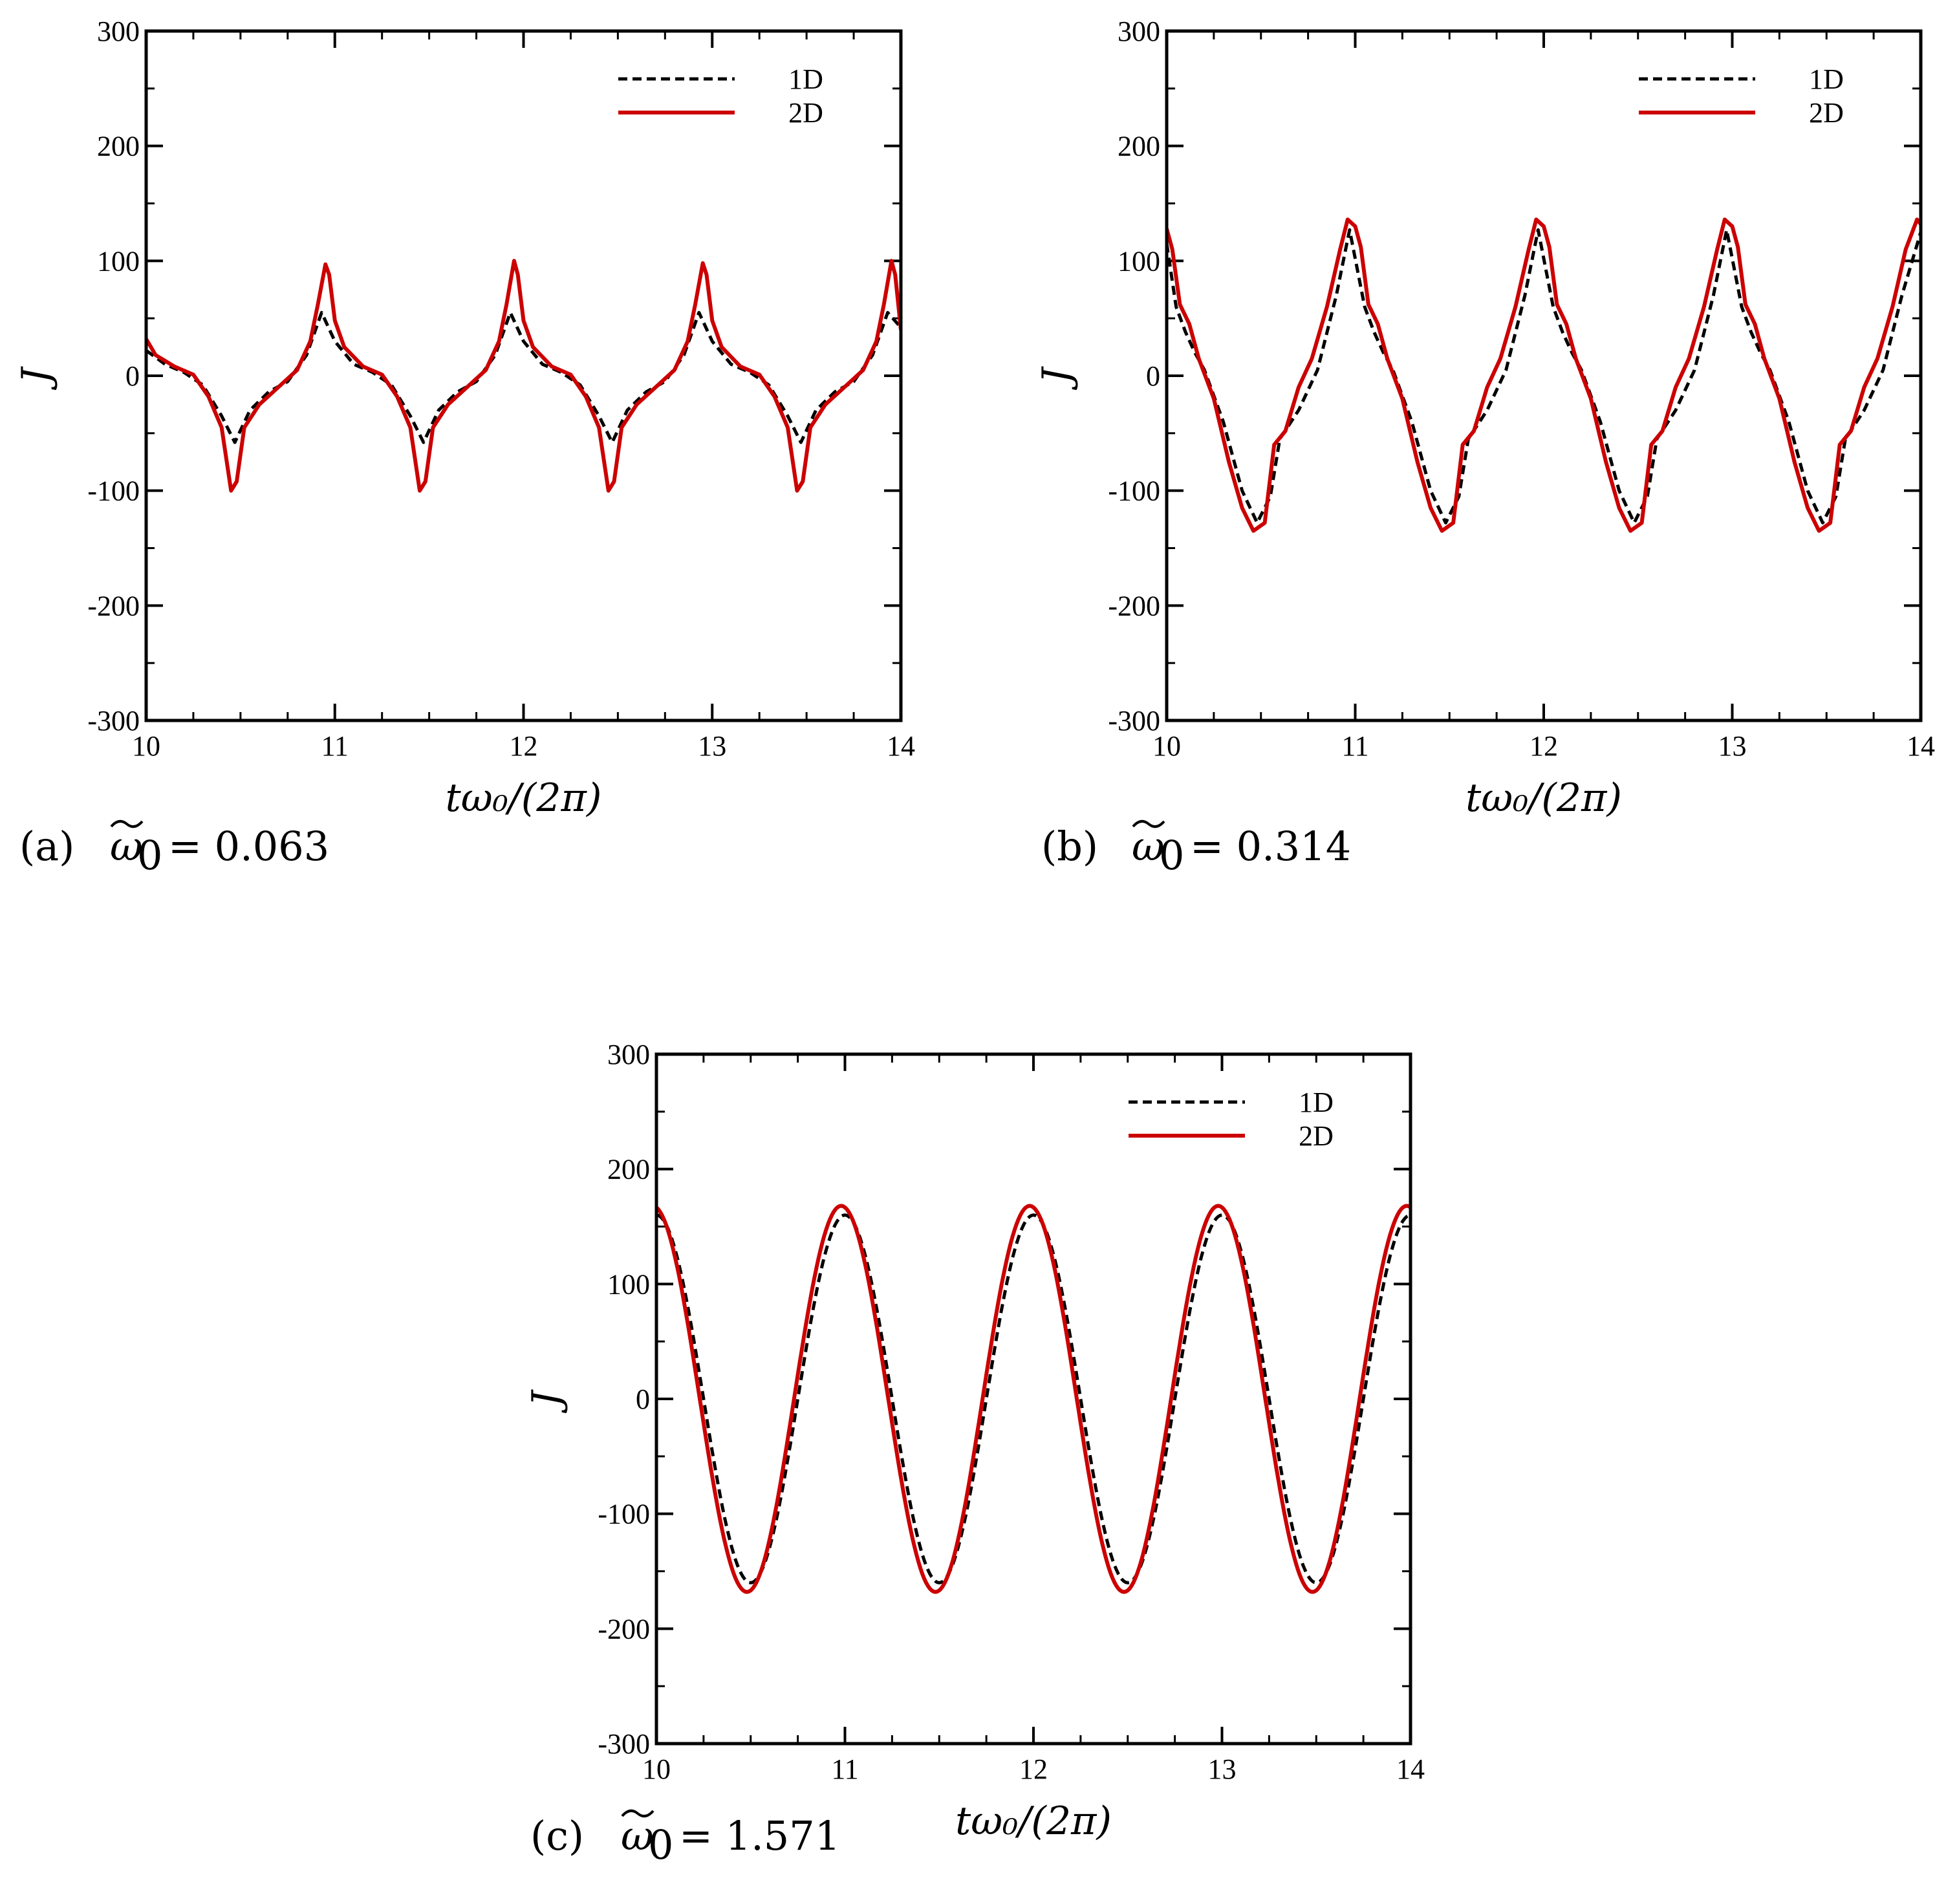 This screenshot has height=1904, width=1946. What do you see at coordinates (248, 846) in the screenshot?
I see `caption-value: = 0.063` at bounding box center [248, 846].